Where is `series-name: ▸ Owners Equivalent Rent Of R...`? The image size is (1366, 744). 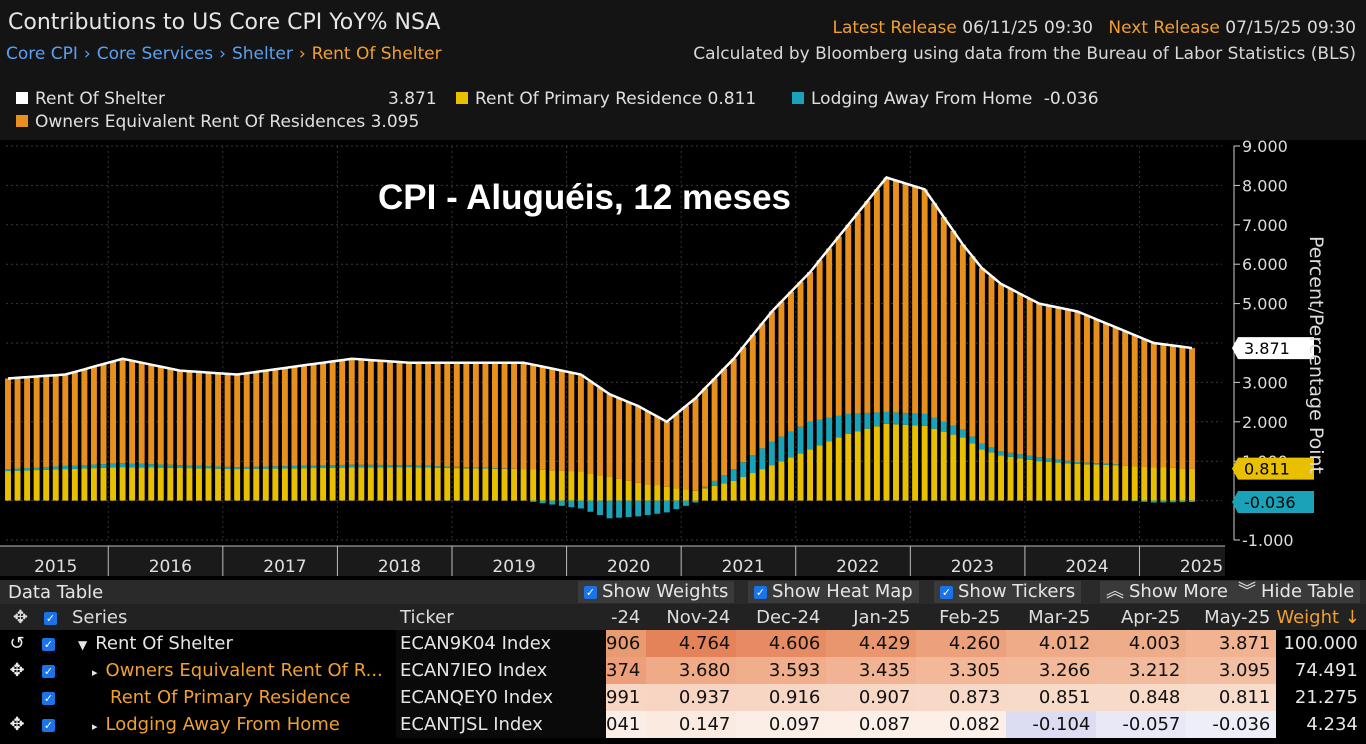
series-name: ▸ Owners Equivalent Rent Of R... is located at coordinates (232, 670).